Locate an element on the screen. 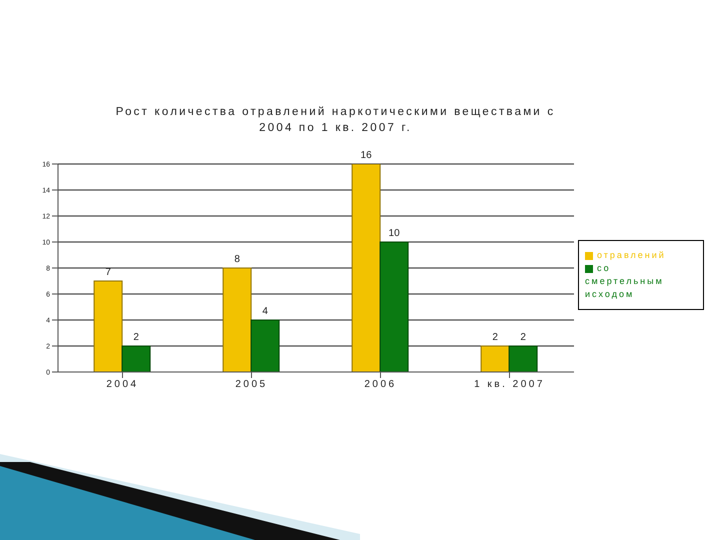 The height and width of the screenshot is (540, 720). data-label: 16 is located at coordinates (366, 155).